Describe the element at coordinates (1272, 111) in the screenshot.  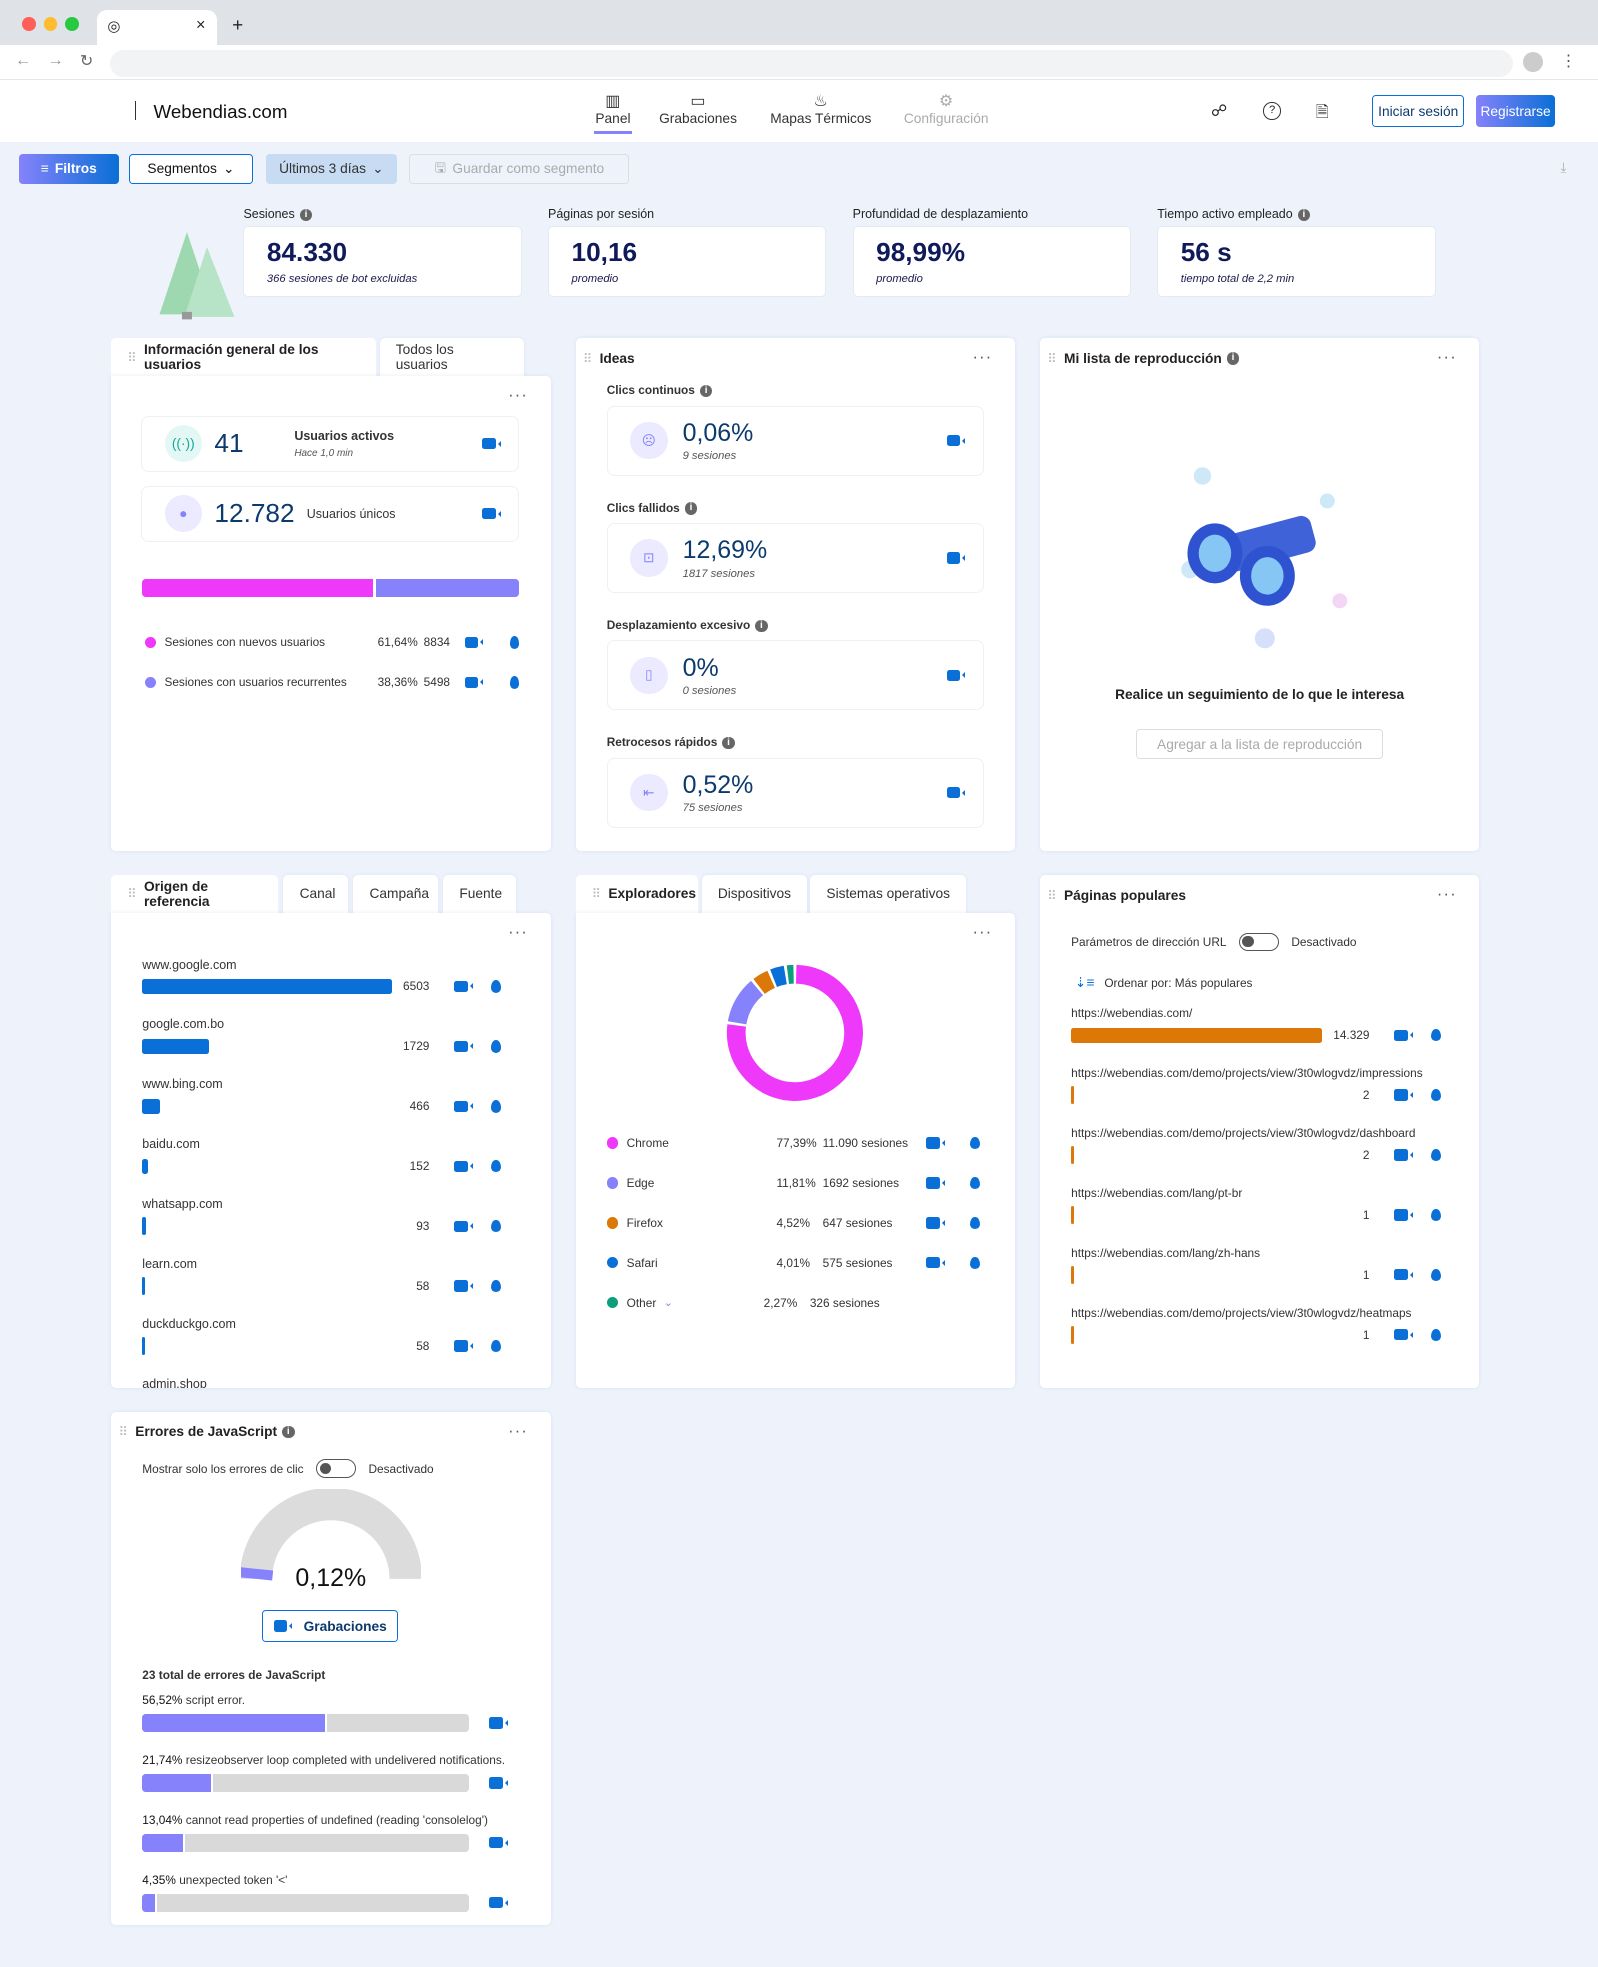
I see `help-icon: ?` at that location.